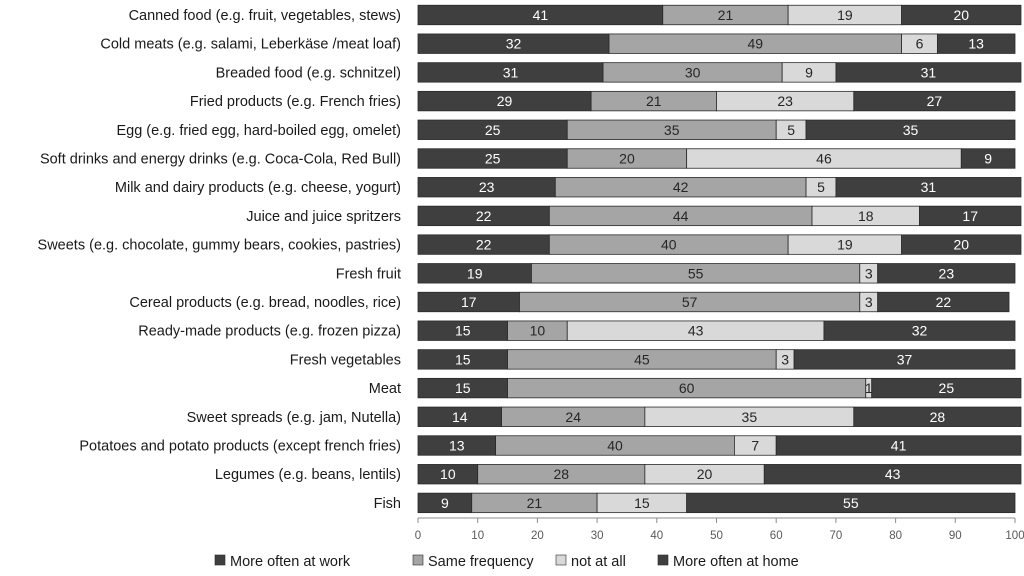 The height and width of the screenshot is (576, 1024). I want to click on x-tick-label: 20, so click(537, 536).